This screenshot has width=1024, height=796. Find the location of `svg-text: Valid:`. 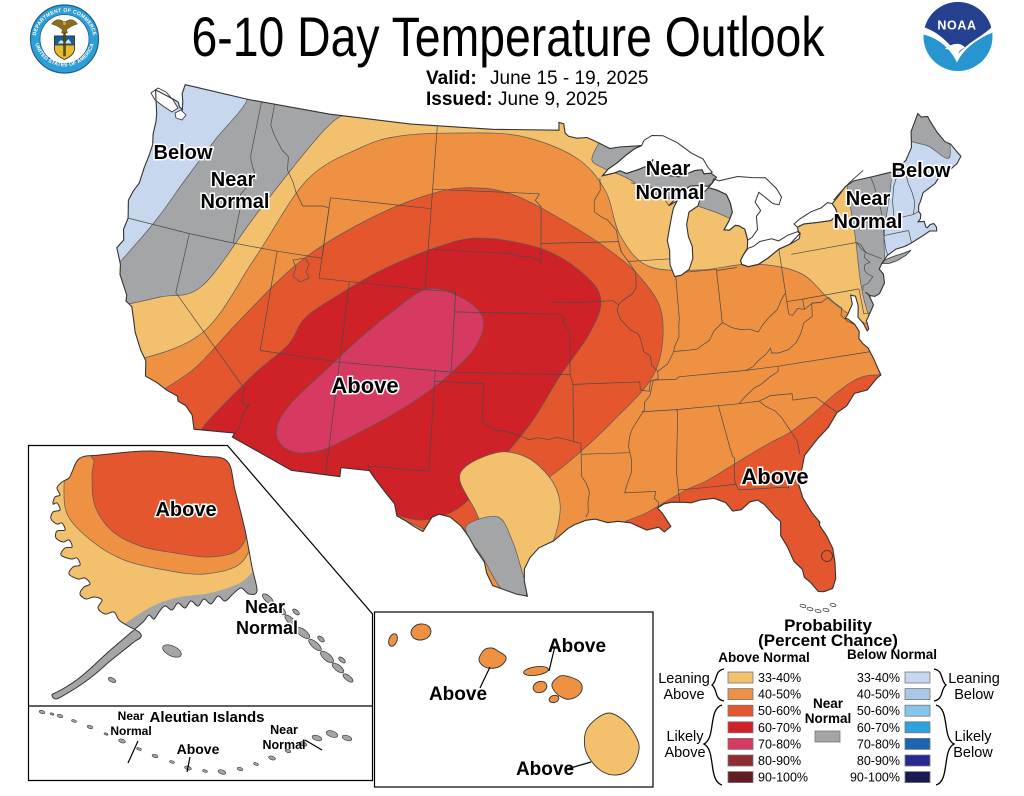

svg-text: Valid: is located at coordinates (451, 78).